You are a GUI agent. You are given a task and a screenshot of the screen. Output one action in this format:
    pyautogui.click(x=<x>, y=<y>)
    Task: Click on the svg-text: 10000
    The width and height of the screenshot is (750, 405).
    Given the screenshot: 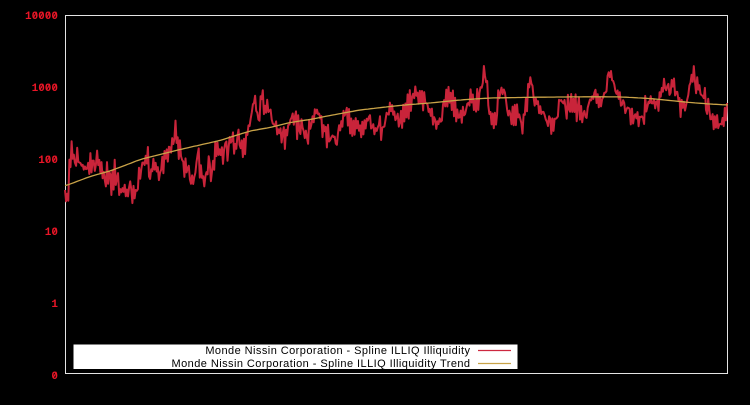 What is the action you would take?
    pyautogui.click(x=41, y=17)
    